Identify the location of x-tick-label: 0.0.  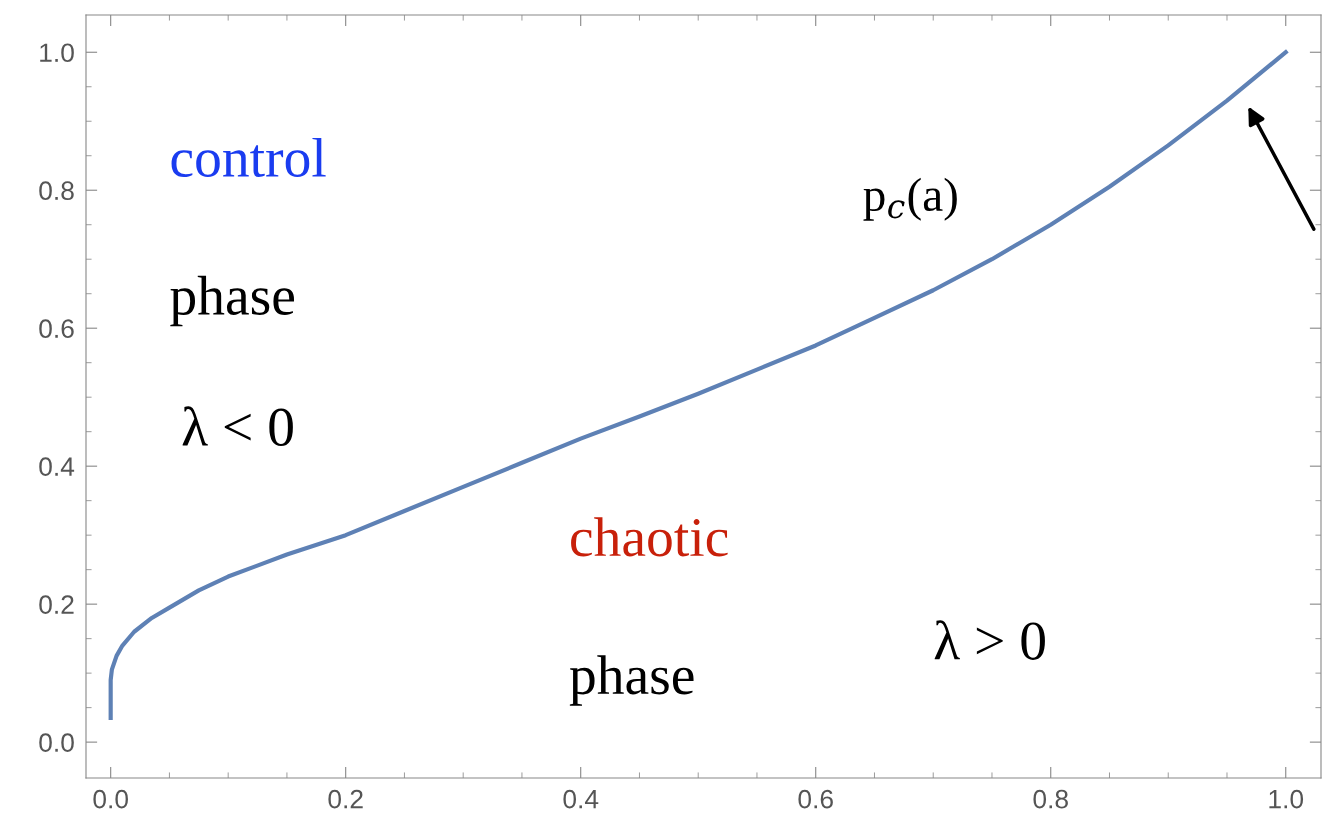
(110, 799).